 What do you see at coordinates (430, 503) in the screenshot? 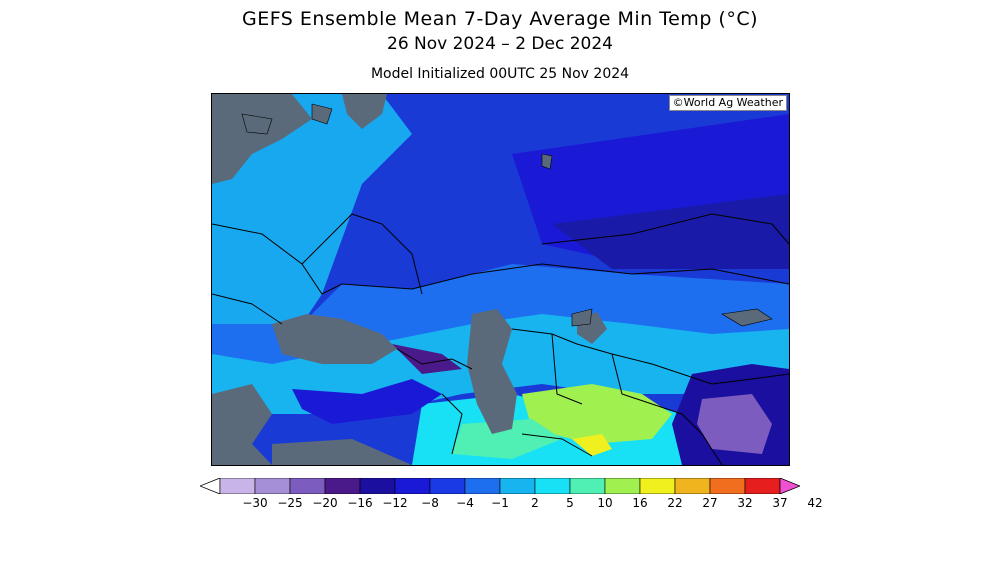
I see `legend-tick-label: −8` at bounding box center [430, 503].